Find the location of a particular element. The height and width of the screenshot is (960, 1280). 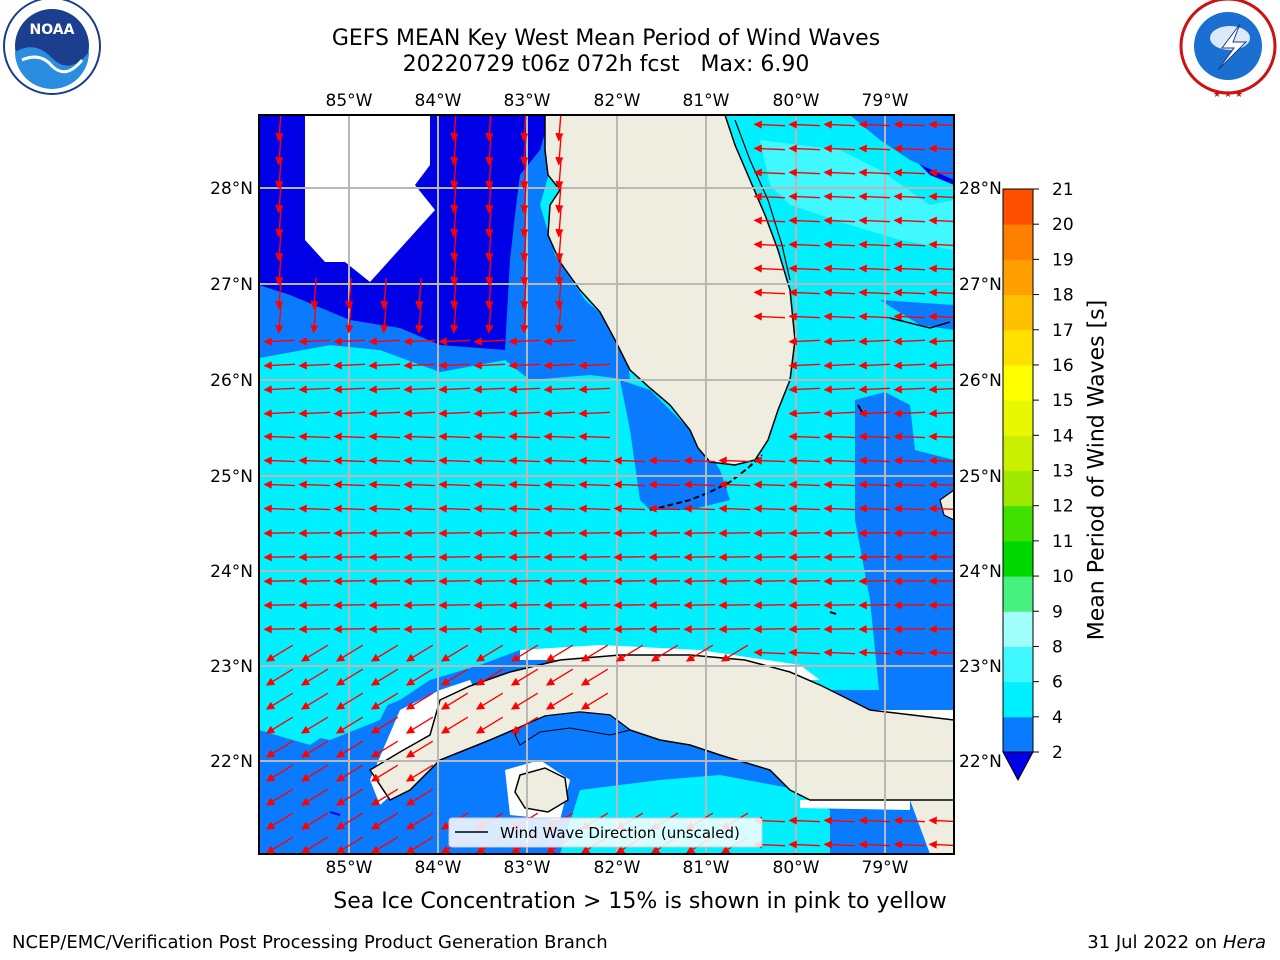

lat-label-left: 24°N is located at coordinates (231, 572).